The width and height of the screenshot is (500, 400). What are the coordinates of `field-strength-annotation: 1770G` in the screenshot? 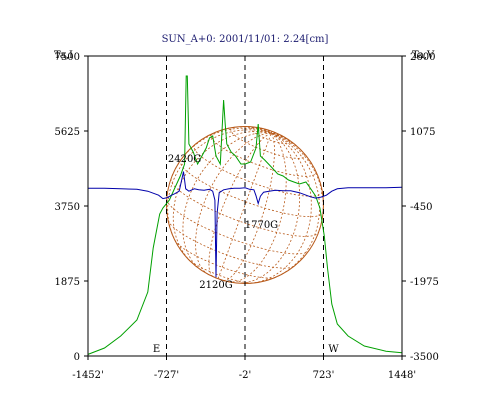 It's located at (261, 225).